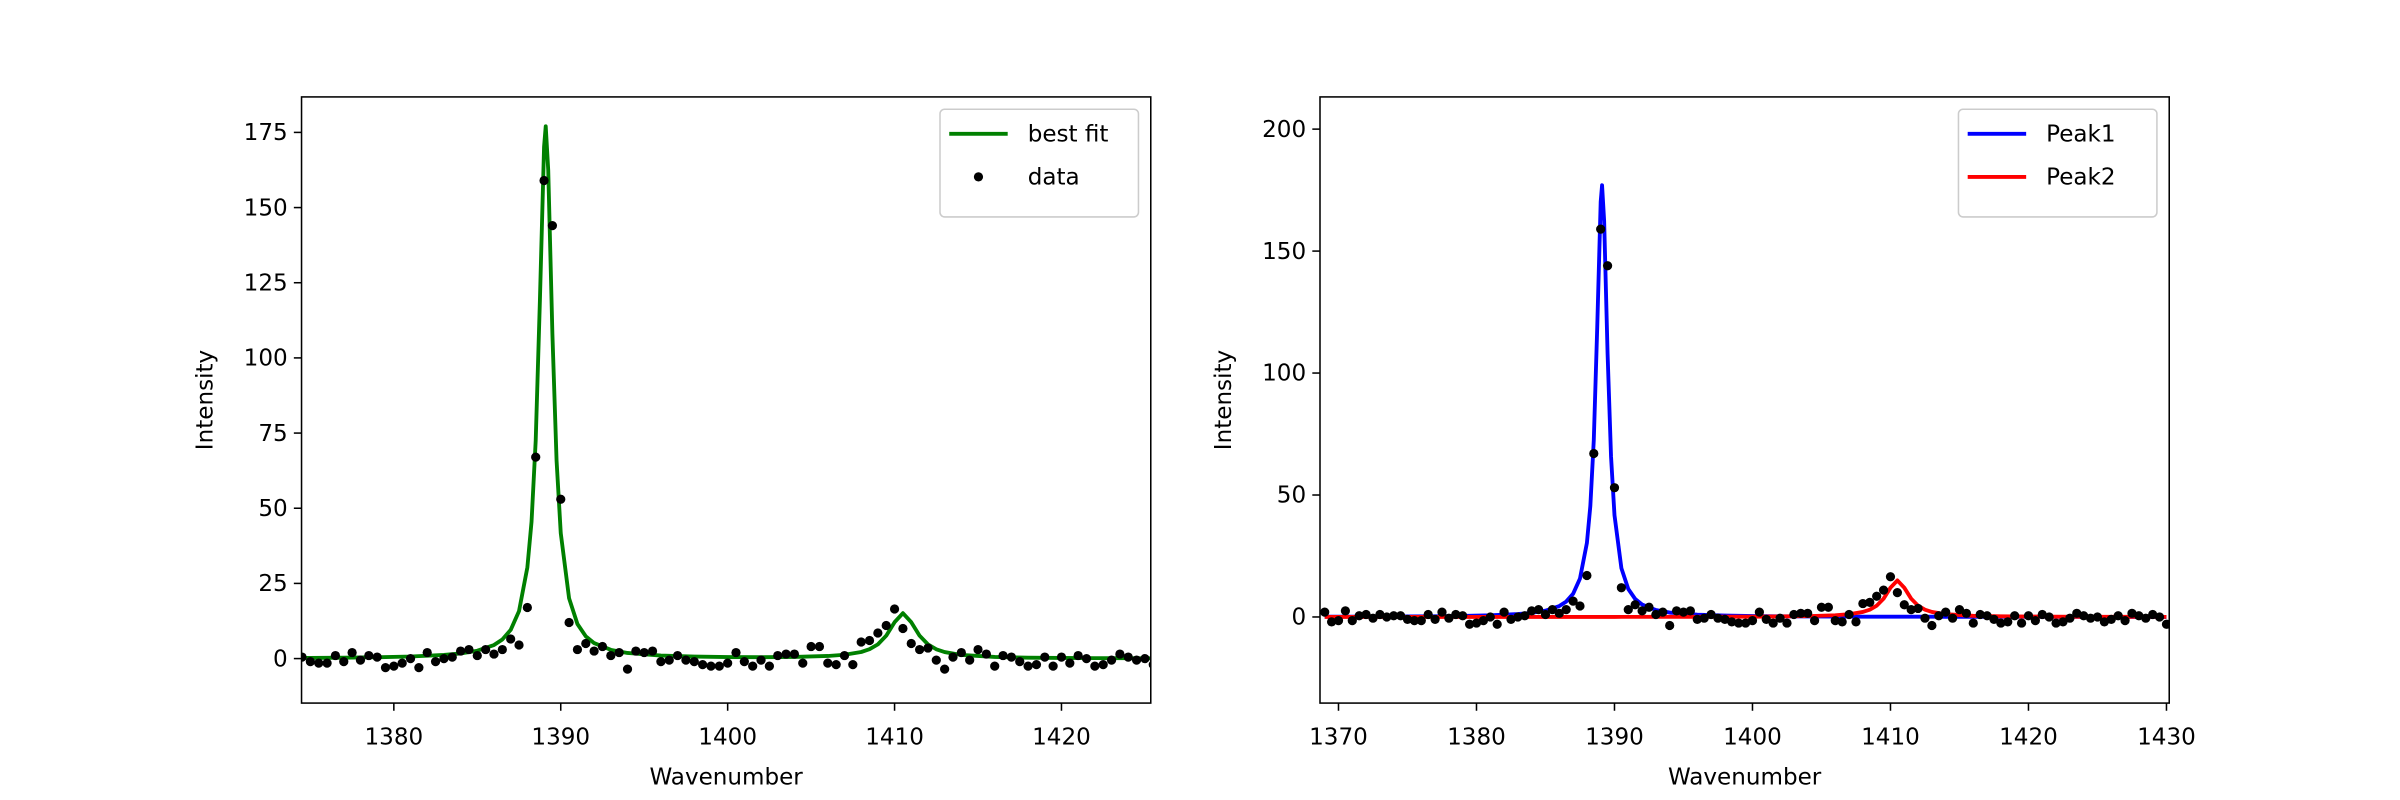 The image size is (2400, 800). What do you see at coordinates (1291, 496) in the screenshot?
I see `y-tick-label: 50` at bounding box center [1291, 496].